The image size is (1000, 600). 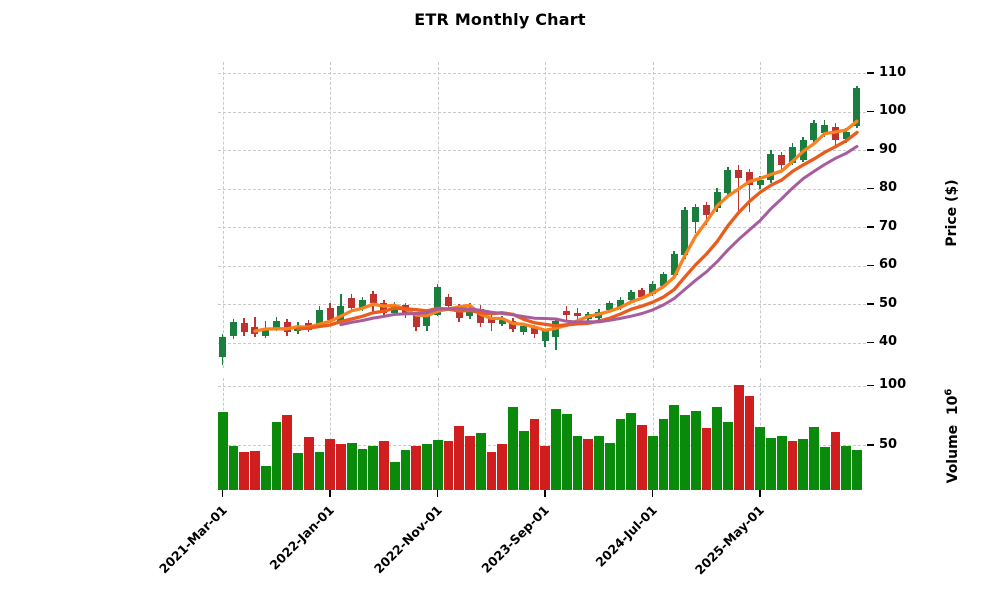 What do you see at coordinates (952, 213) in the screenshot?
I see `price-axis-label: Price ($)` at bounding box center [952, 213].